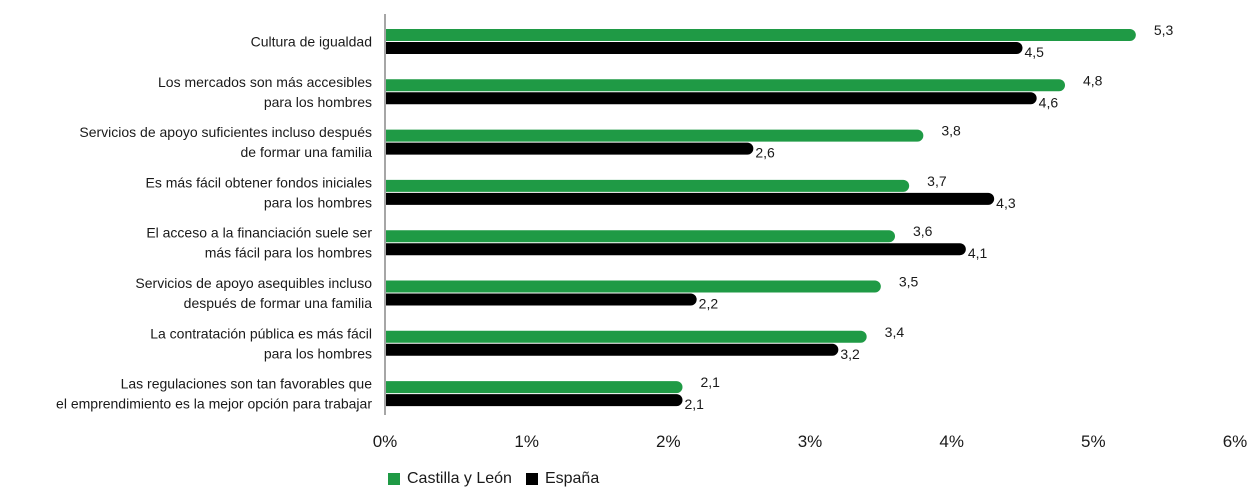 The image size is (1251, 492). I want to click on category-label: El acceso a la financiación suele ser, so click(259, 233).